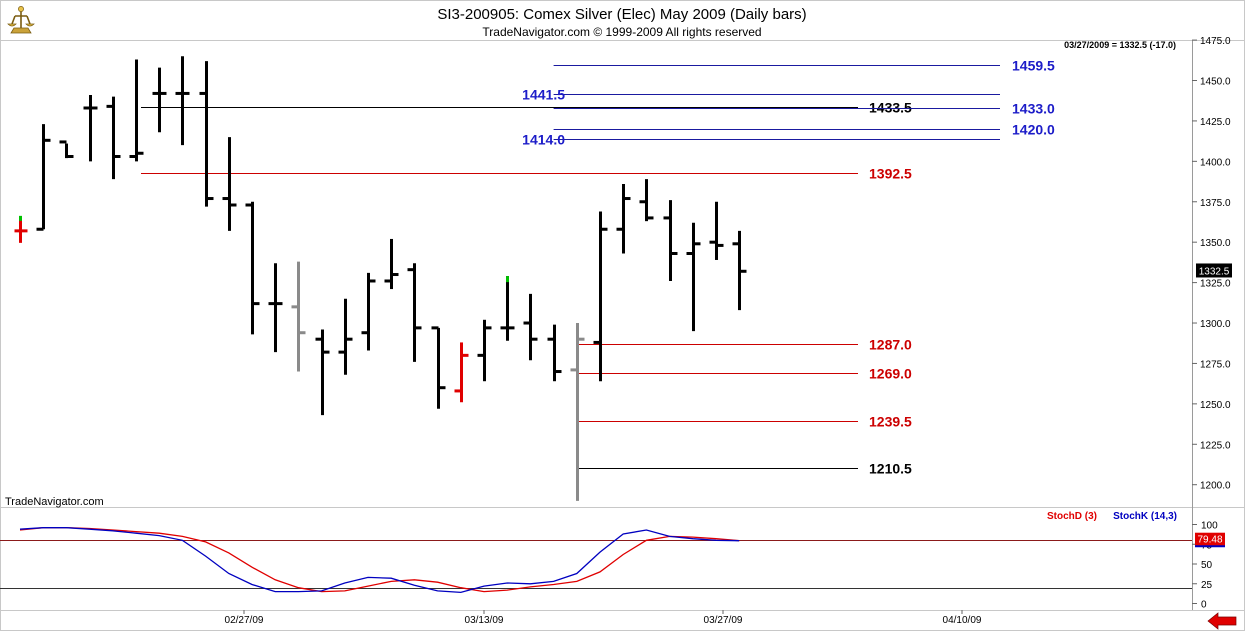 The image size is (1245, 631). Describe the element at coordinates (890, 469) in the screenshot. I see `level-label: 1210.5` at that location.